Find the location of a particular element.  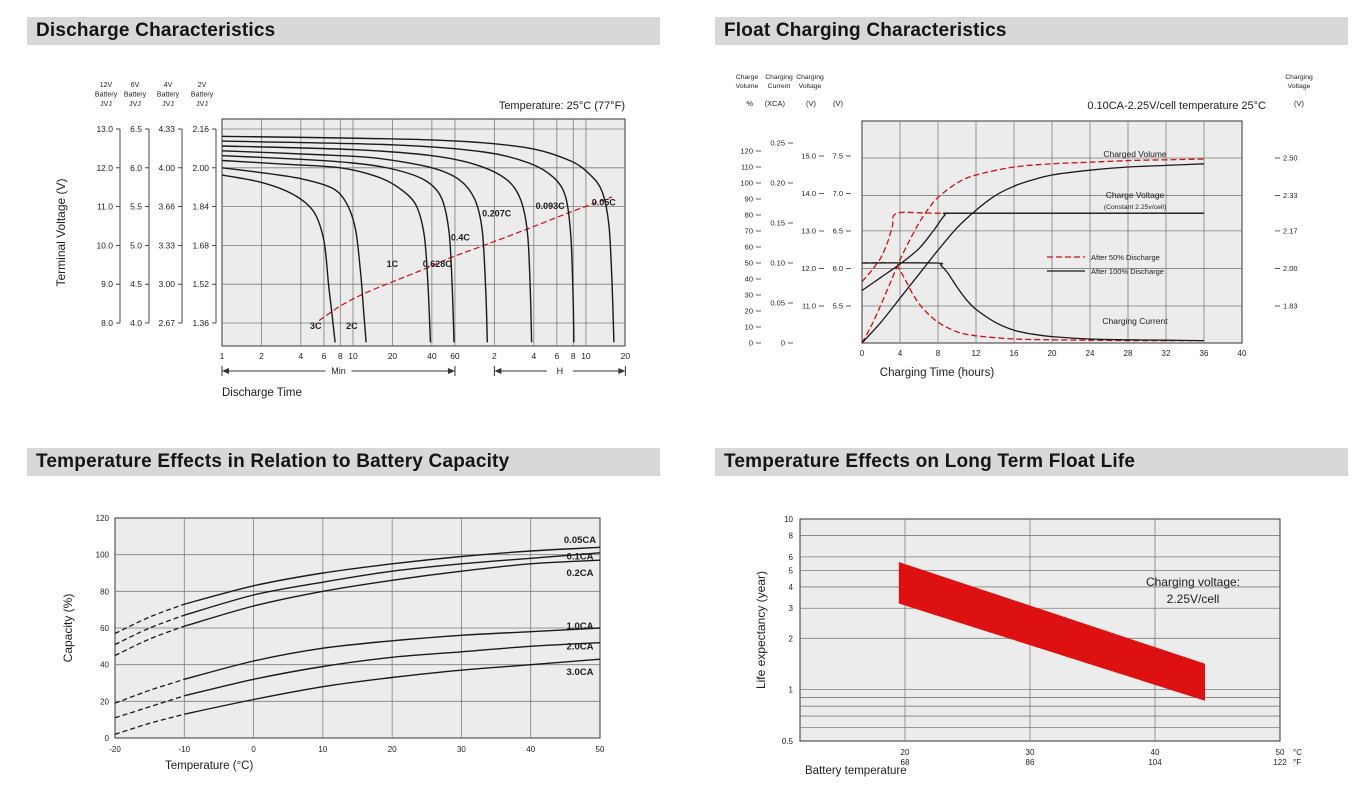

svg-text: 32 is located at coordinates (1166, 353).